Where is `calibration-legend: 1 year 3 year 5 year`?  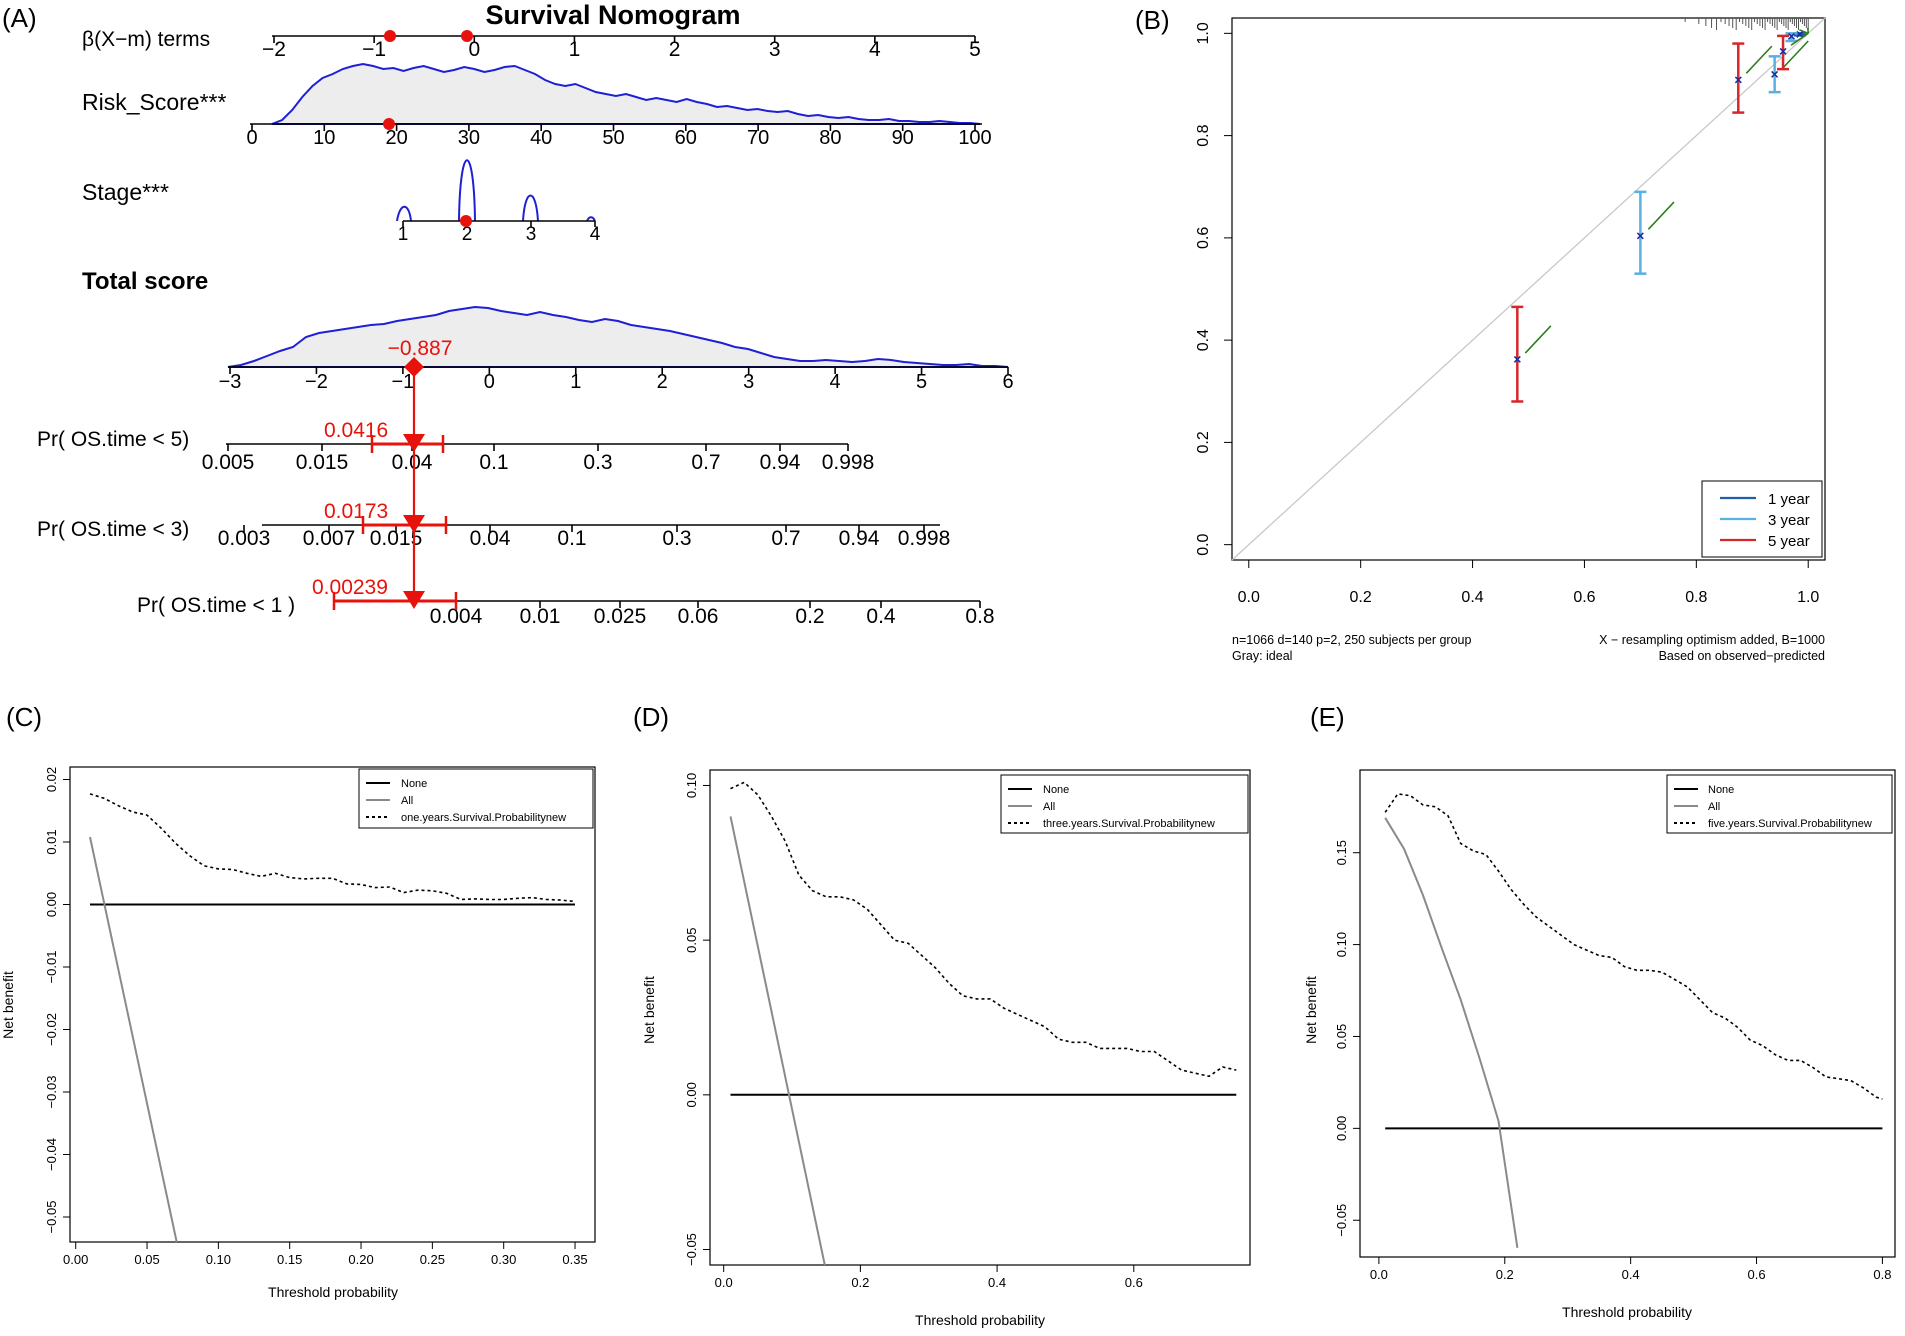
calibration-legend: 1 year 3 year 5 year is located at coordinates (1762, 519).